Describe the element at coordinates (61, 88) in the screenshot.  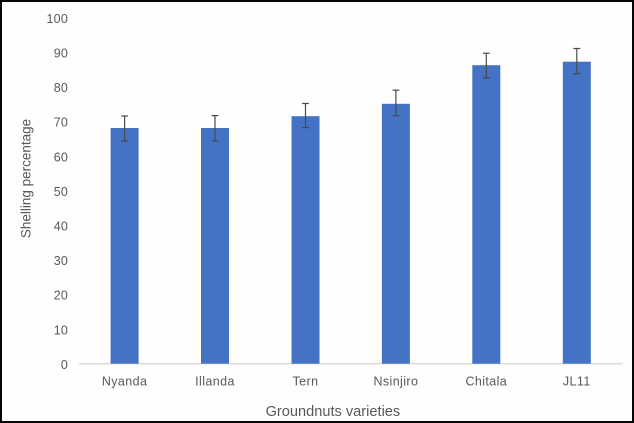
I see `svg-text: 80` at that location.